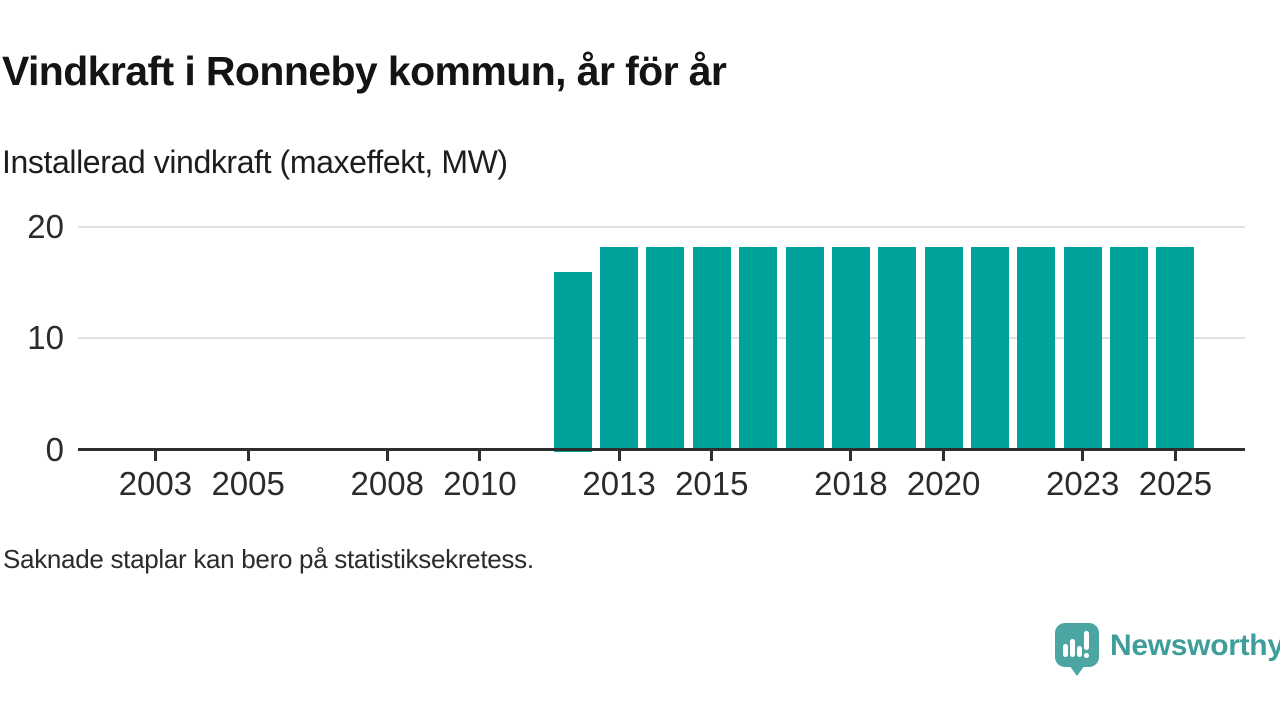  What do you see at coordinates (45, 226) in the screenshot?
I see `y-axis-label: 20` at bounding box center [45, 226].